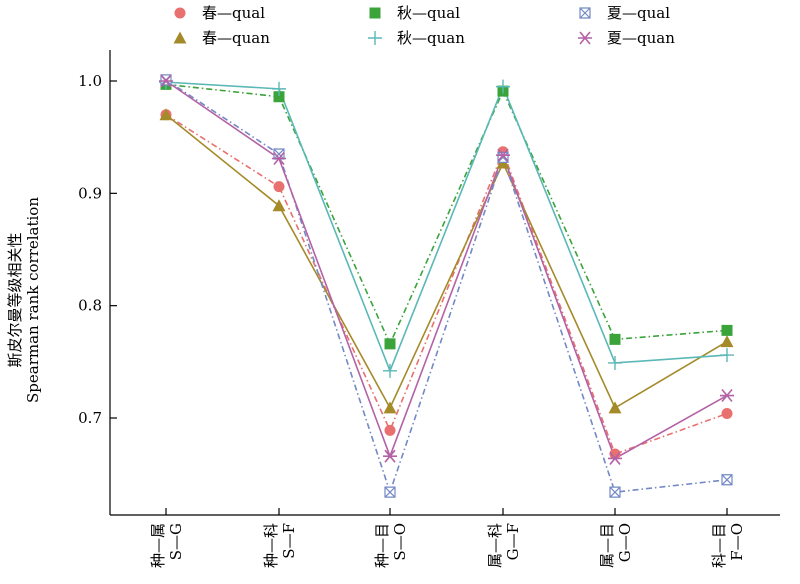 The width and height of the screenshot is (800, 584). What do you see at coordinates (424, 25) in the screenshot?
I see `legend: 春—qual 春—quan 秋—qual 秋—quan 夏—qual 夏—quan` at bounding box center [424, 25].